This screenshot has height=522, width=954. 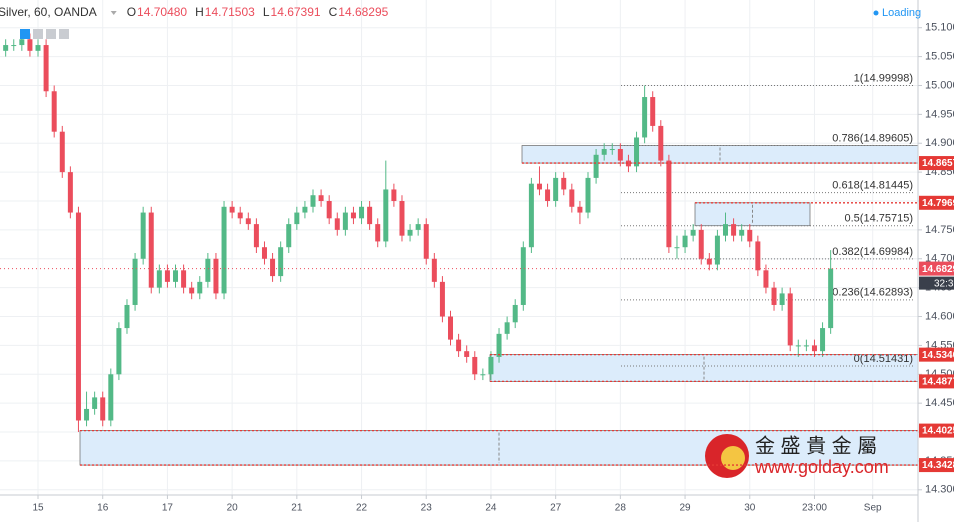 I want to click on countdown-tag, so click(x=936, y=283).